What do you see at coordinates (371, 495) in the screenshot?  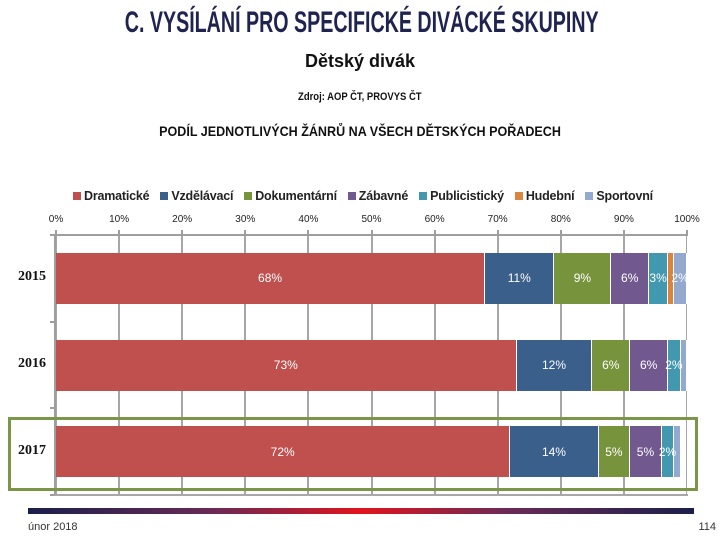 I see `plot-bottom-line` at bounding box center [371, 495].